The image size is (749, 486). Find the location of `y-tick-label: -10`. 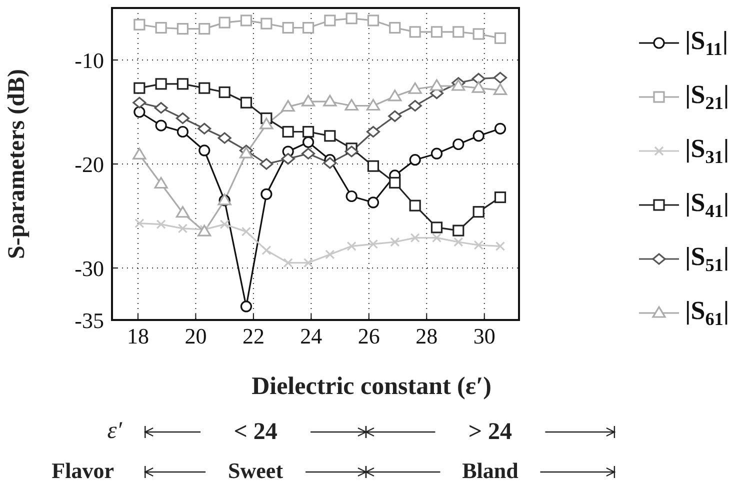

y-tick-label: -10 is located at coordinates (89, 60).